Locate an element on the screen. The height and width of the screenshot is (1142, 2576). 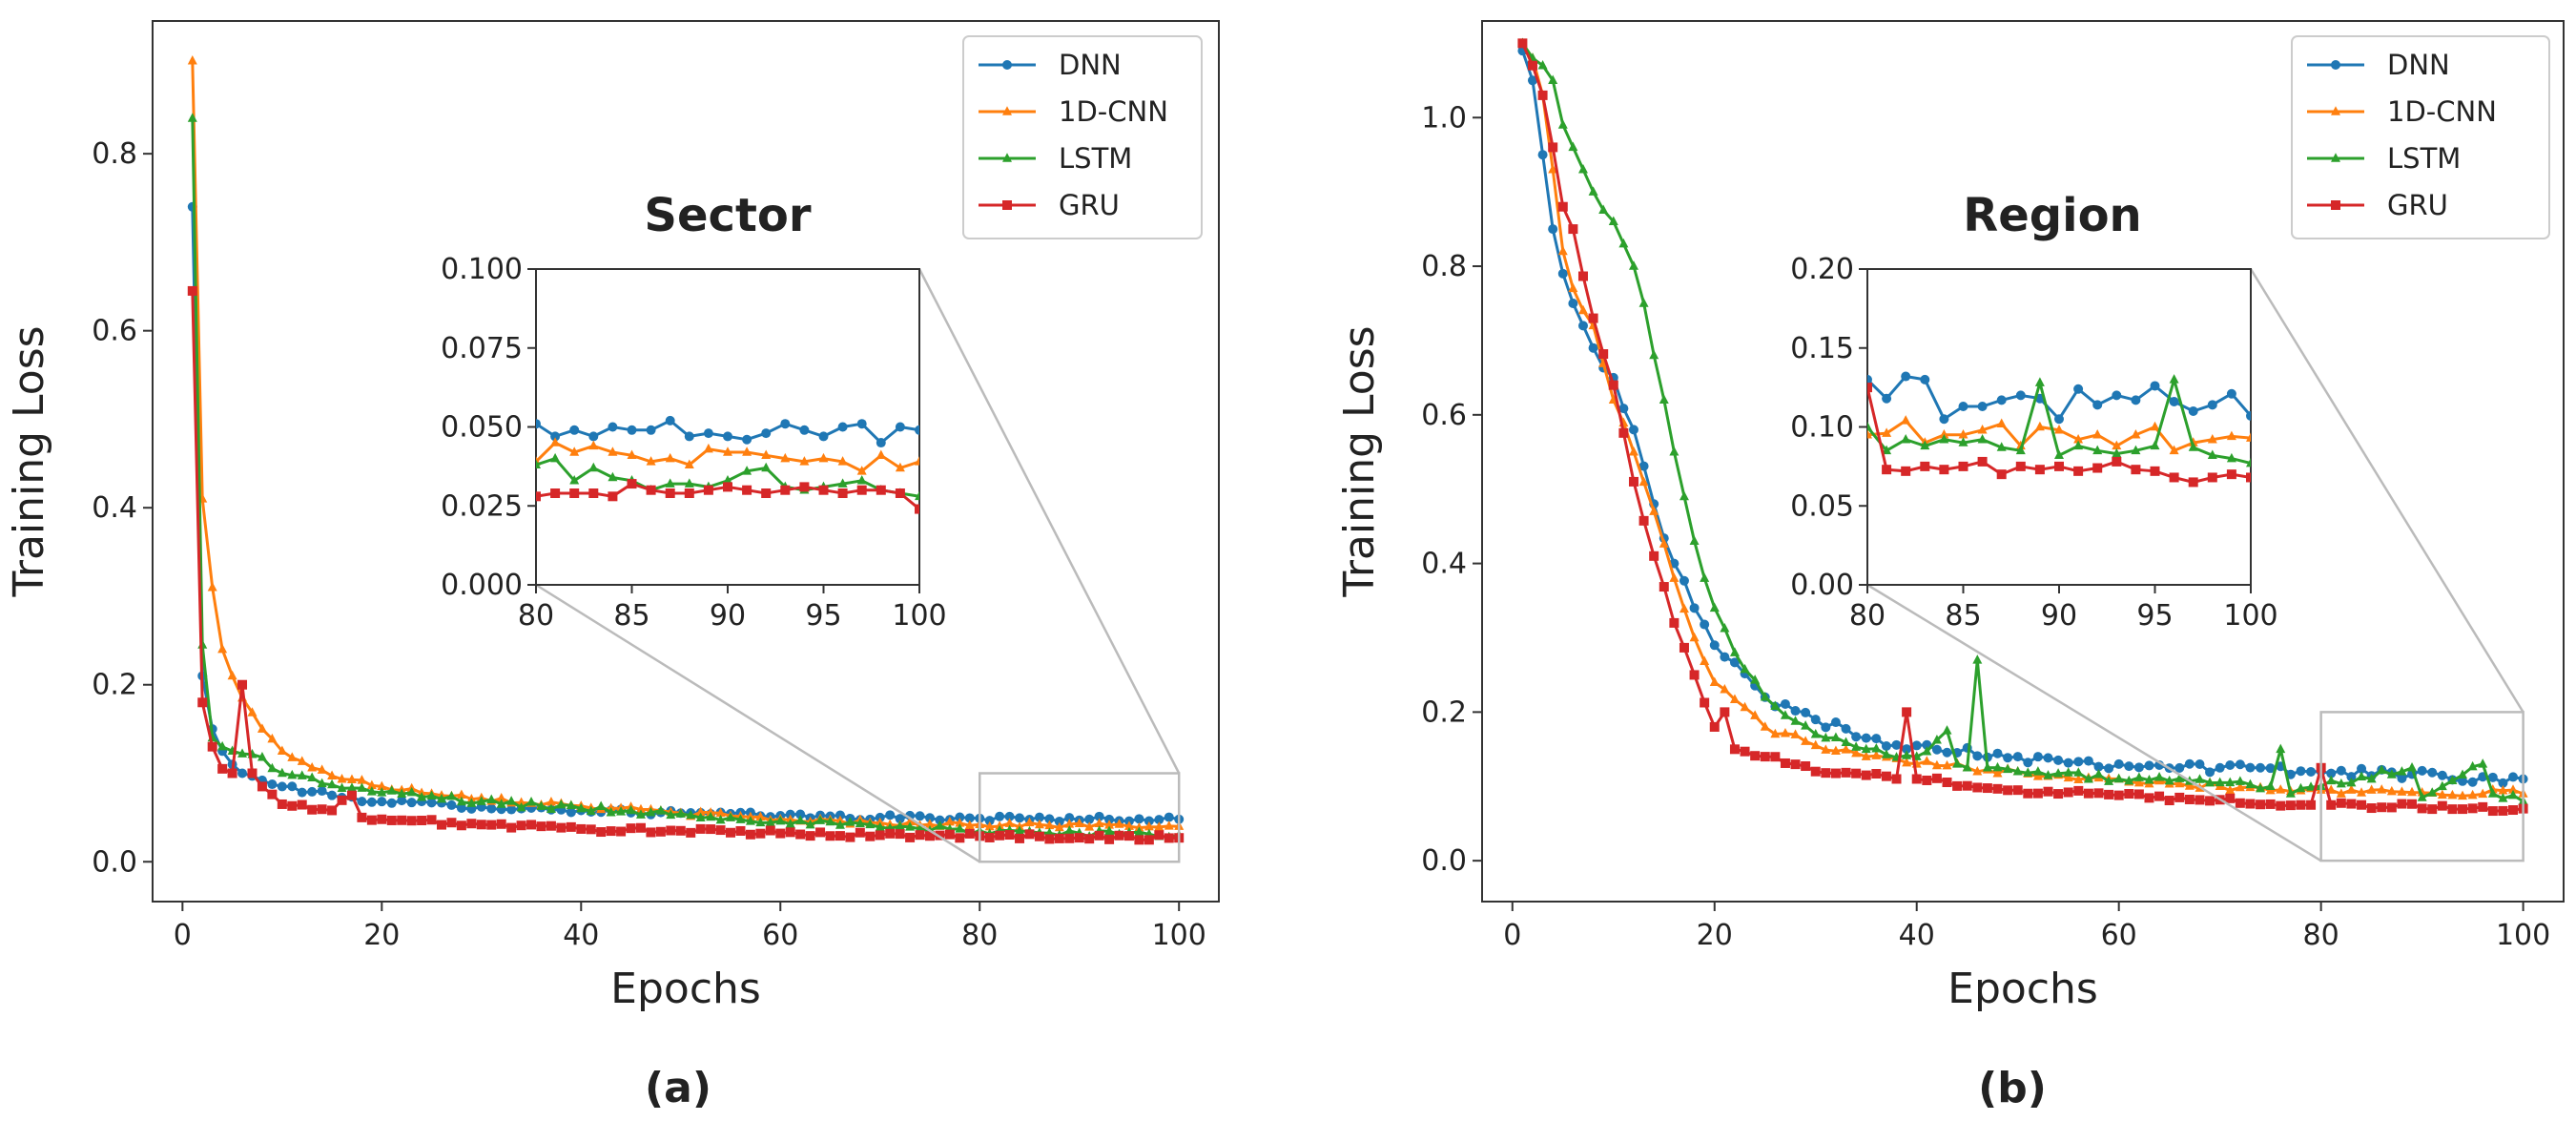
inset-x-tick-label: 100 is located at coordinates (919, 616).